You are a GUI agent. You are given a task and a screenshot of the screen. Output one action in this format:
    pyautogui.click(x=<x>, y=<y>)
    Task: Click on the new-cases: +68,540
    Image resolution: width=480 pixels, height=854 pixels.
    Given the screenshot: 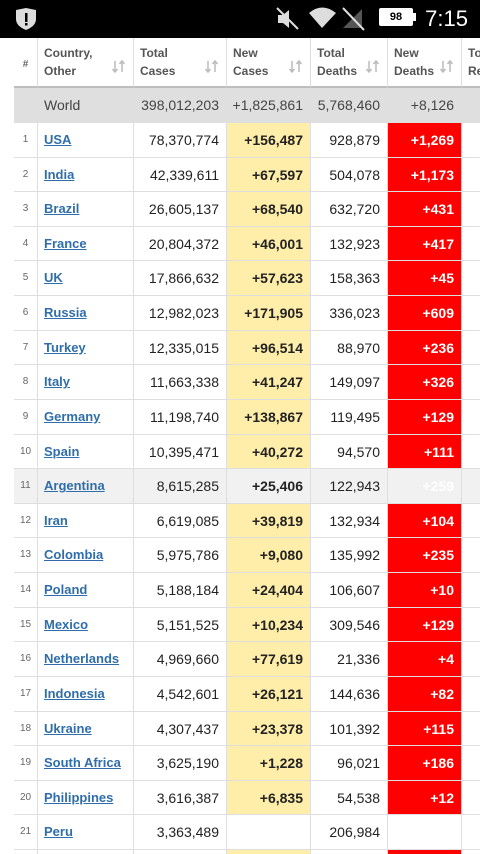 What is the action you would take?
    pyautogui.click(x=269, y=209)
    